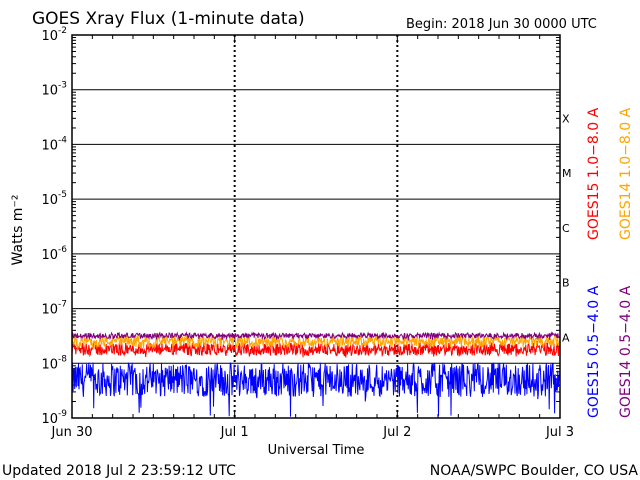 The image size is (640, 480). What do you see at coordinates (54, 144) in the screenshot?
I see `y-tick-label: 10⁻⁴` at bounding box center [54, 144].